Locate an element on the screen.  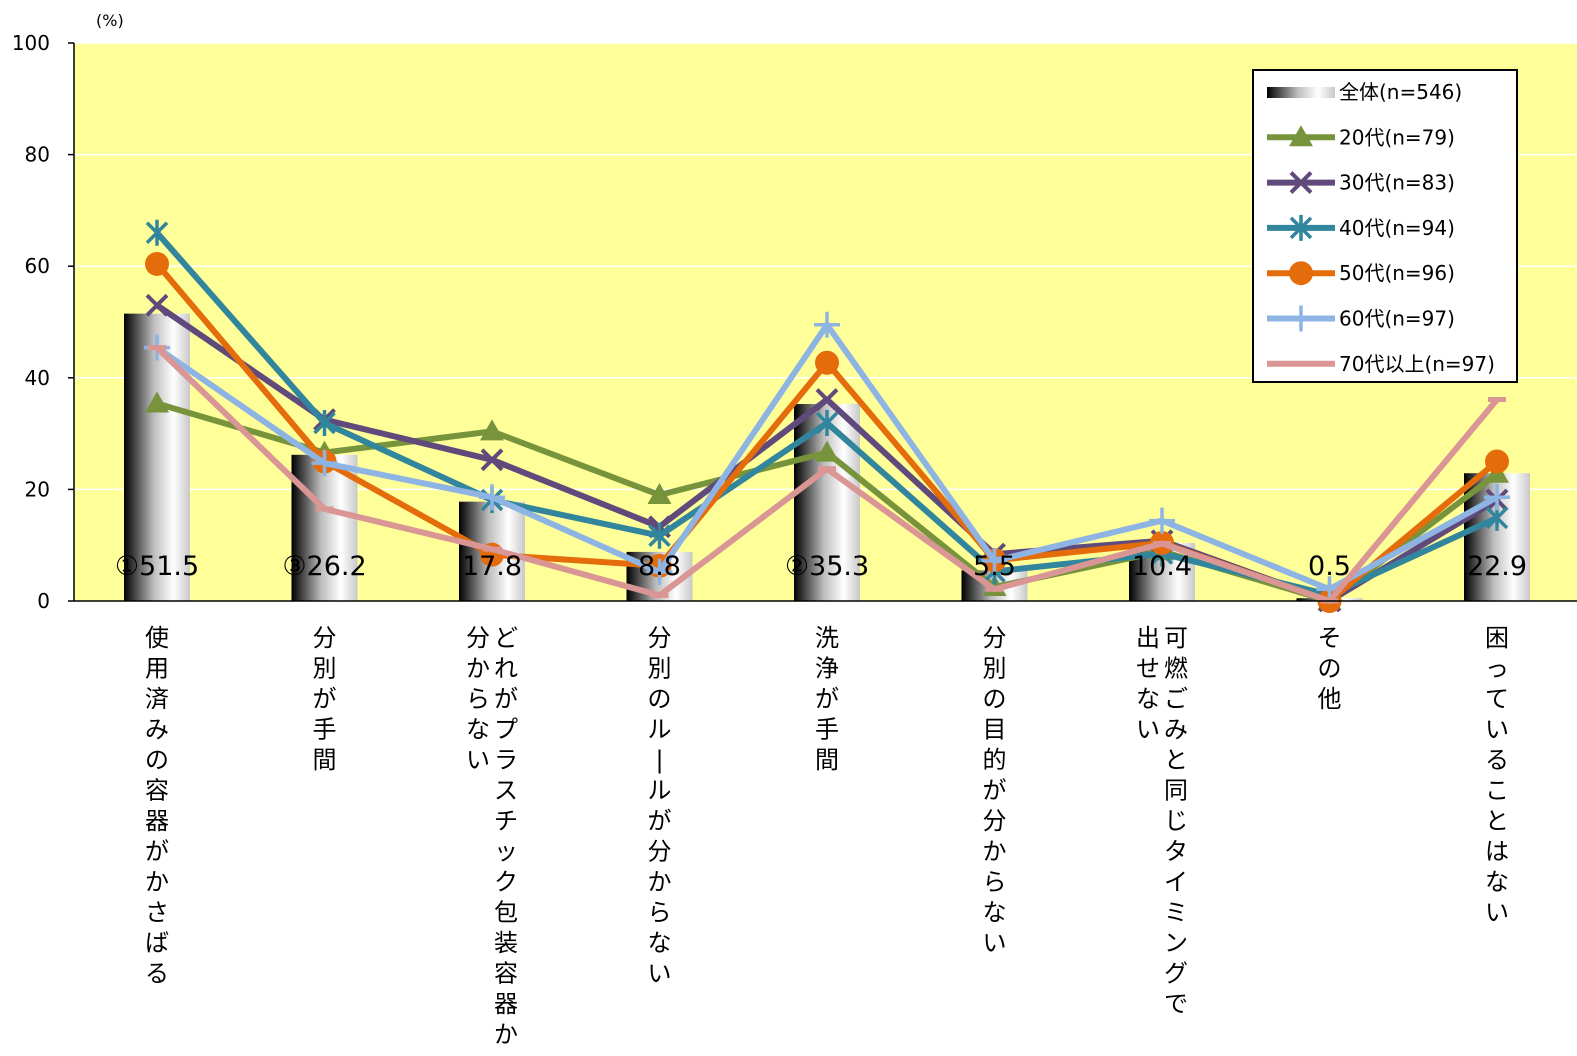
y-tick-label: 100 is located at coordinates (31, 43).